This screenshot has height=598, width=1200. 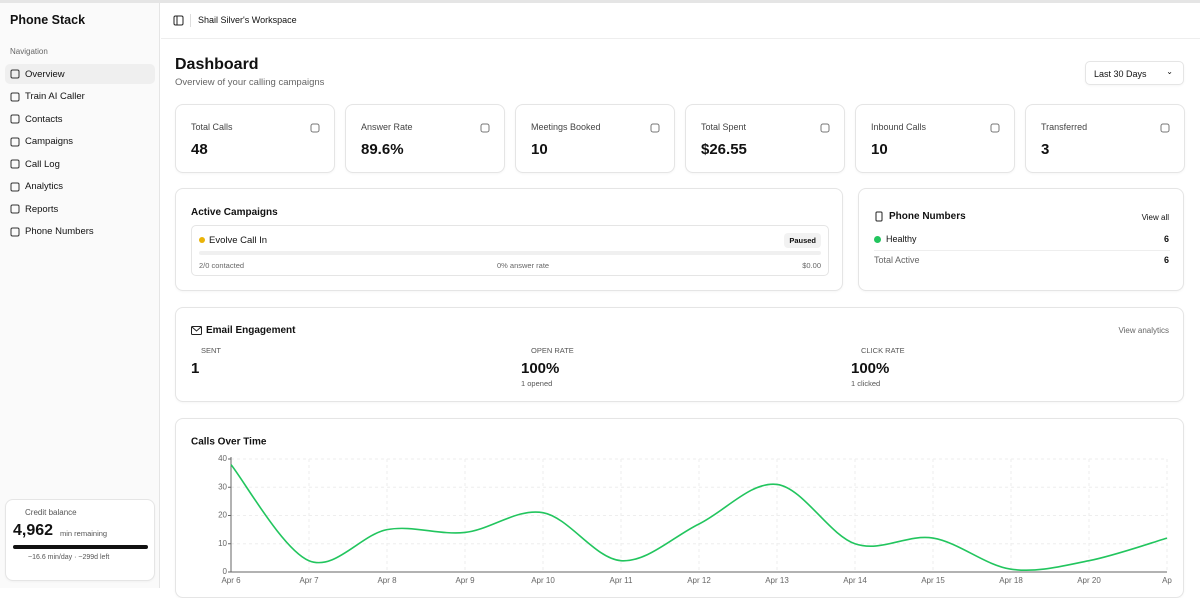 I want to click on stat-card: Answer Rate 89.6%, so click(x=425, y=138).